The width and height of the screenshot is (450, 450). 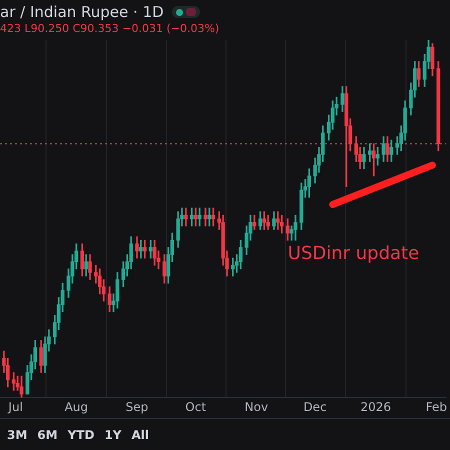 I want to click on x-tick-label: 2026, so click(x=375, y=407).